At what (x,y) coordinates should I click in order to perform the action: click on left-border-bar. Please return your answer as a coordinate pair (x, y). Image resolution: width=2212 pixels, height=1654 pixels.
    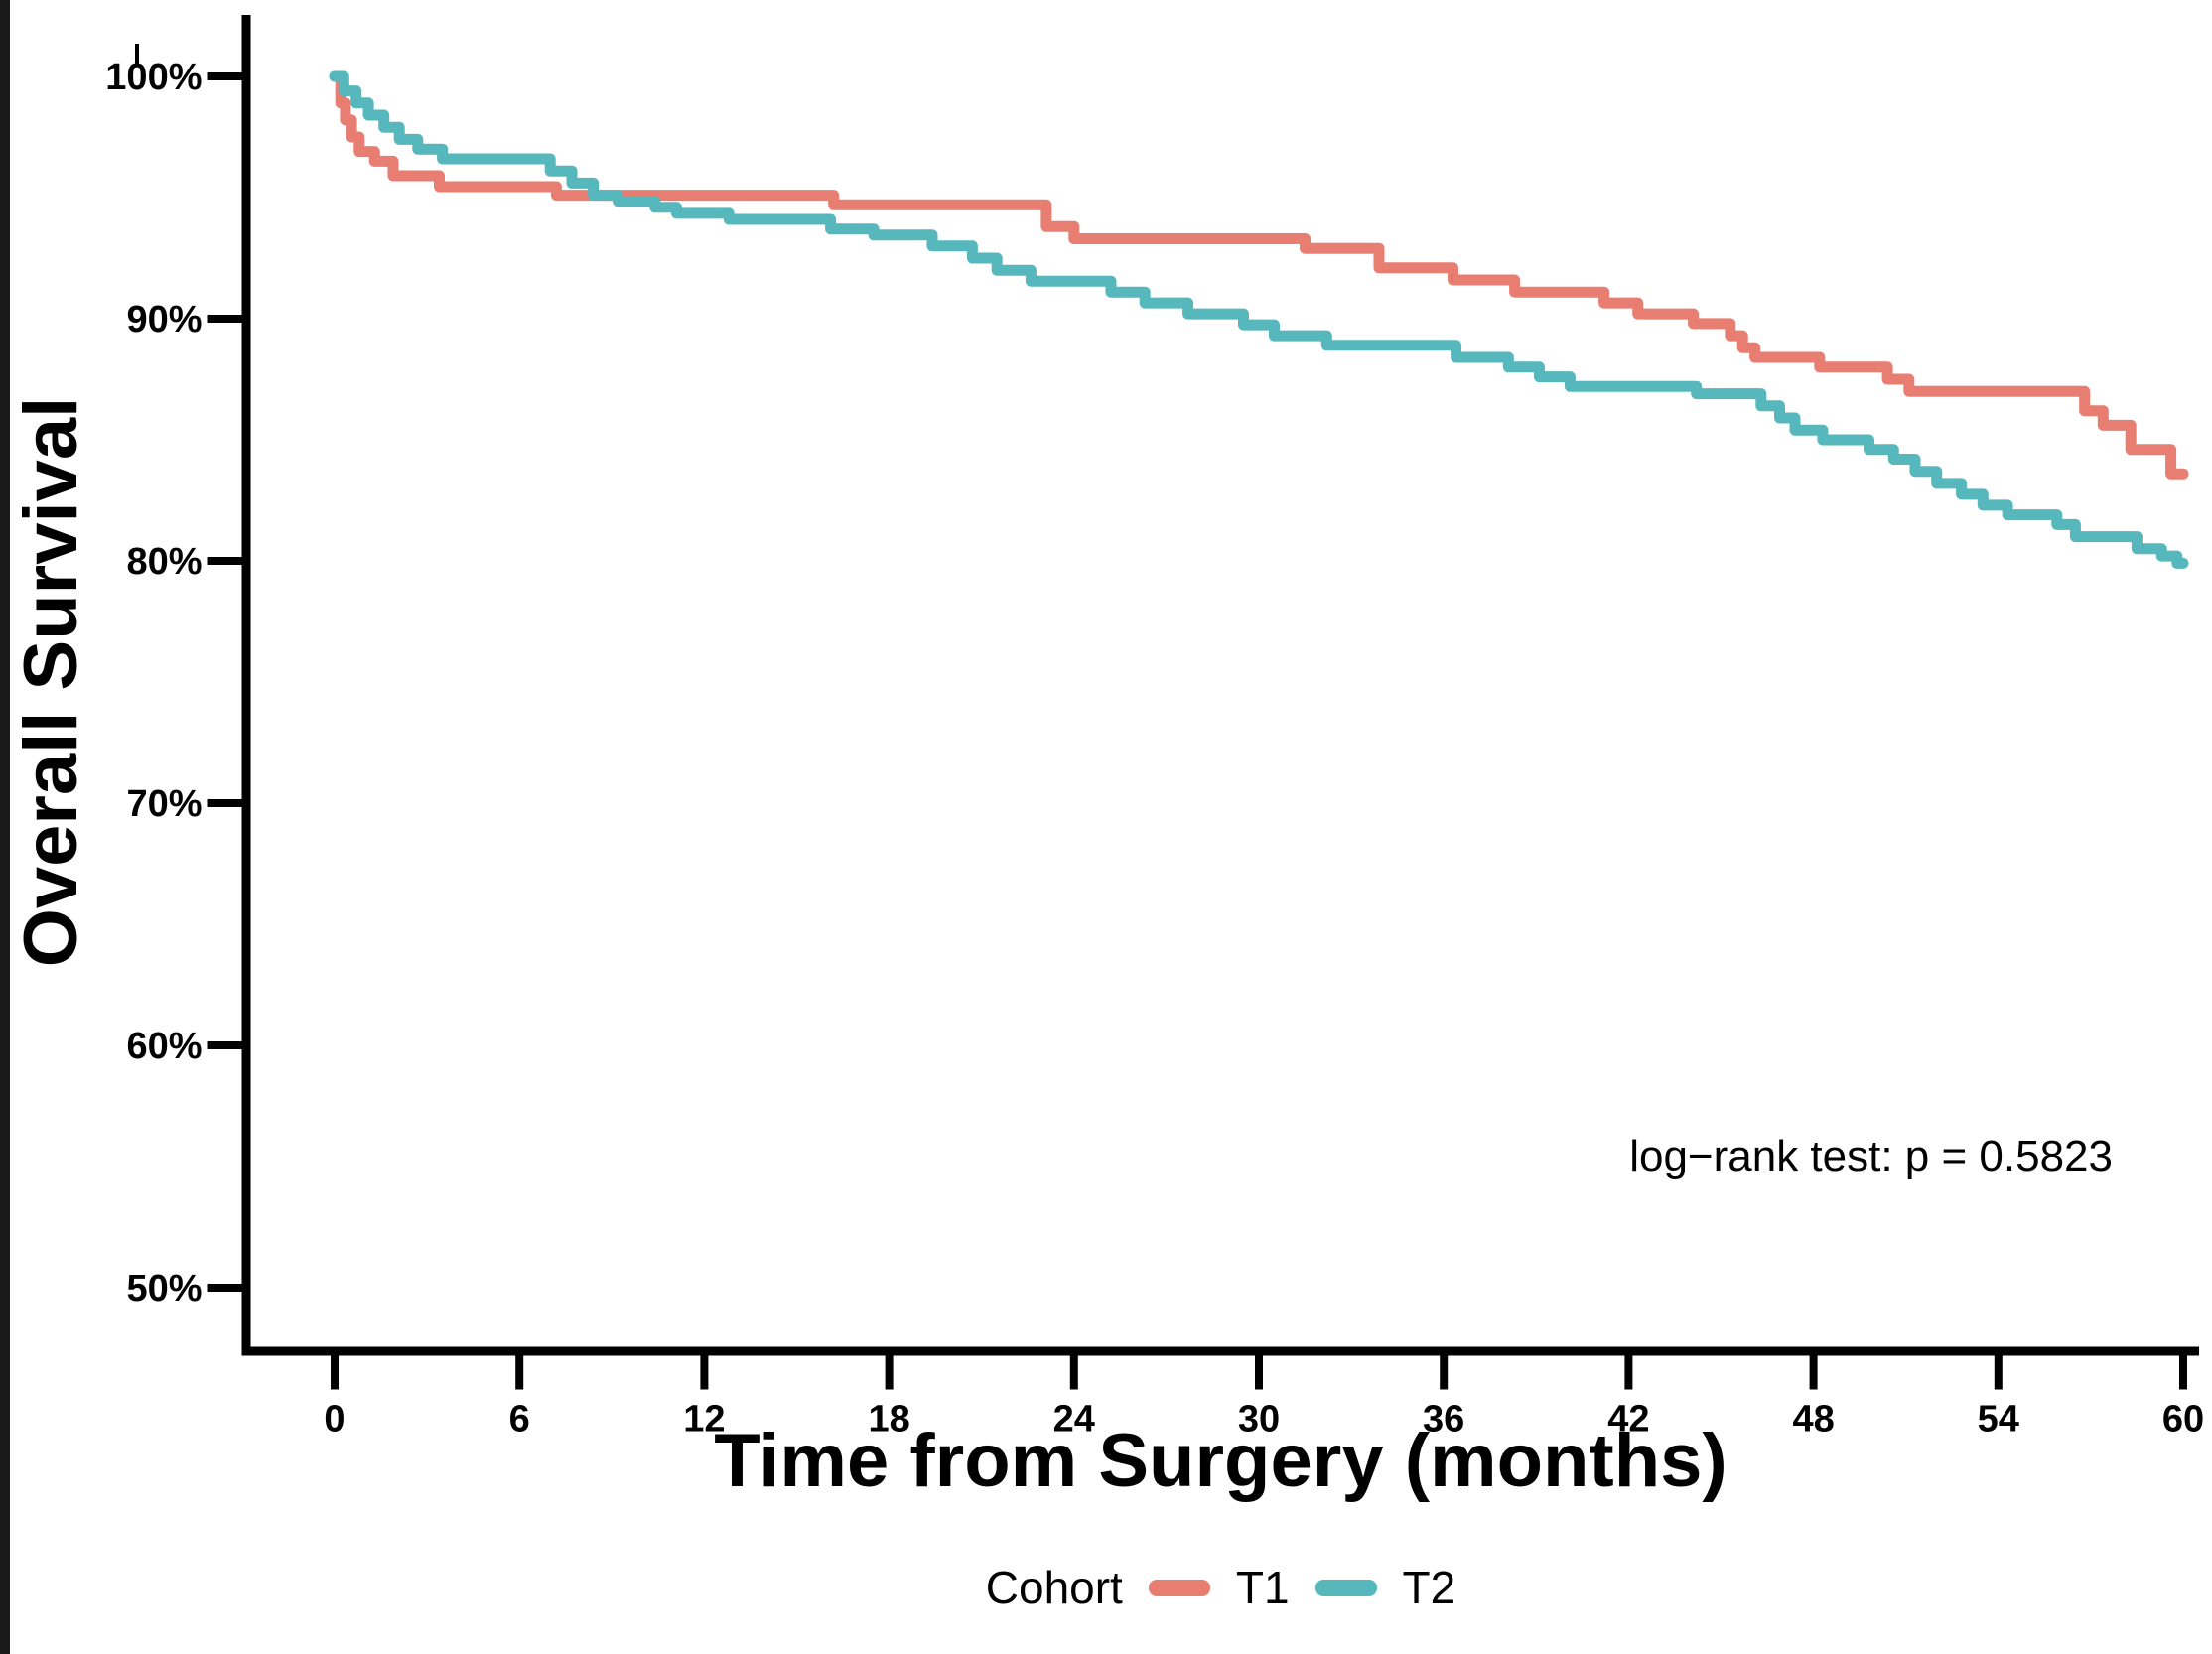
    Looking at the image, I should click on (5, 827).